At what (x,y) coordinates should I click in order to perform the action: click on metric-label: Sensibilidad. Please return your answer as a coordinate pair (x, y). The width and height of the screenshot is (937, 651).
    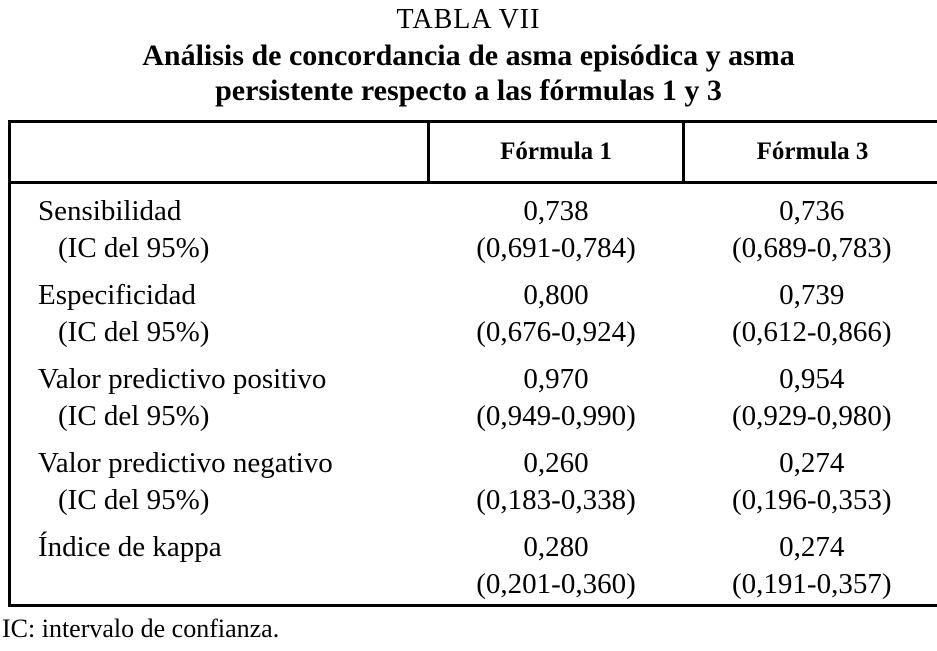
    Looking at the image, I should click on (110, 211).